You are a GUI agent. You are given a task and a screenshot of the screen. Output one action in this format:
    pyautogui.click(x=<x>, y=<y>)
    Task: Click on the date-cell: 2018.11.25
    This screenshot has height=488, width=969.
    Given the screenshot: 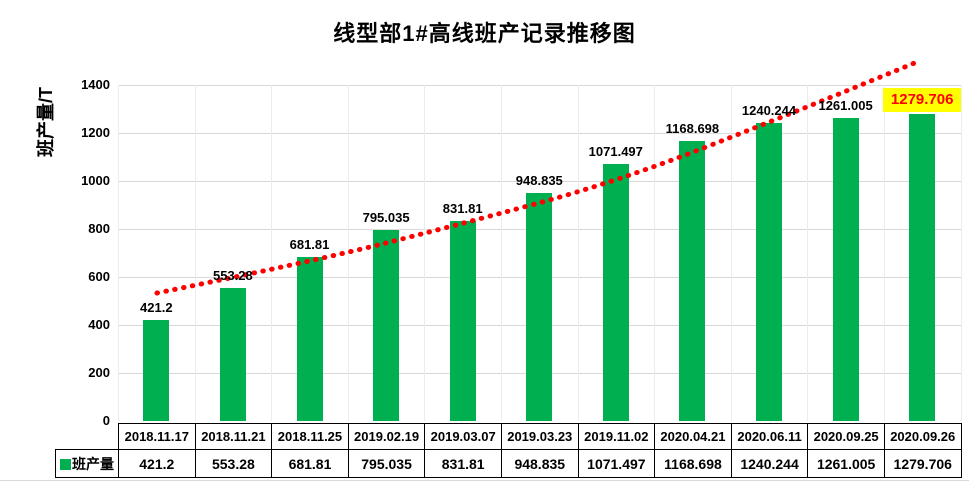 What is the action you would take?
    pyautogui.click(x=310, y=436)
    